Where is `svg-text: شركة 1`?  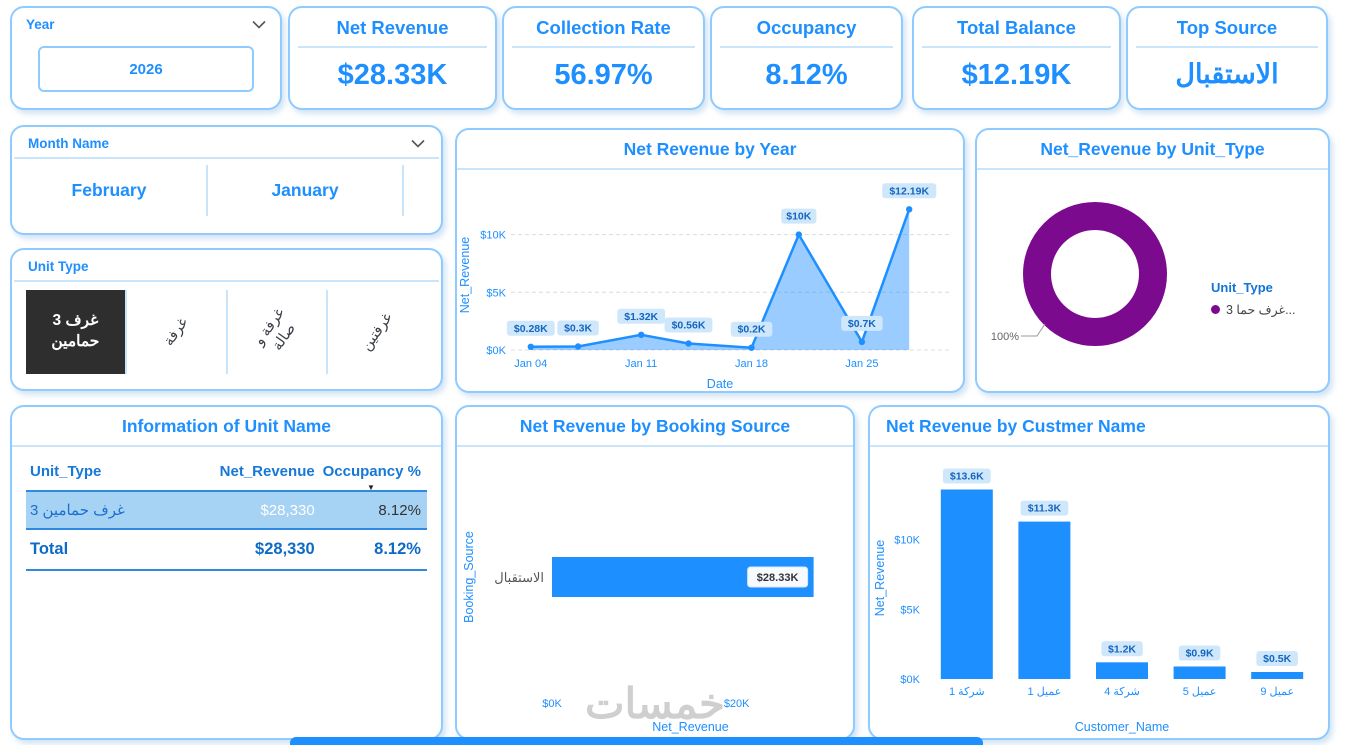
svg-text: شركة 1 is located at coordinates (967, 692).